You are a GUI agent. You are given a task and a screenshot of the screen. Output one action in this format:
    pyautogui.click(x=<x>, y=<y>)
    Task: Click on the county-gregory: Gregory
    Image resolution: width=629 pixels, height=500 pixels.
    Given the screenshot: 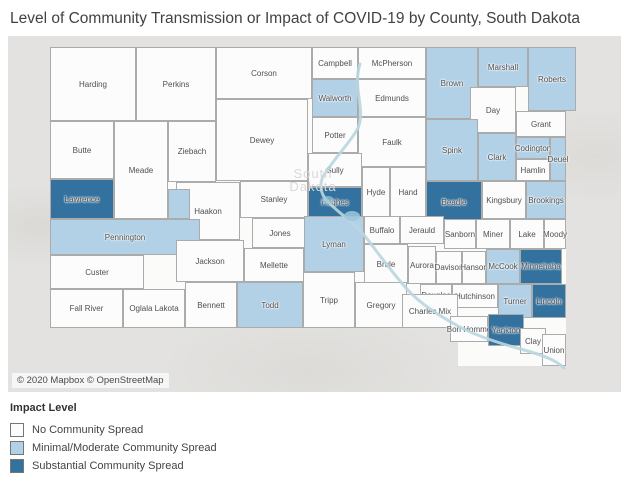 What is the action you would take?
    pyautogui.click(x=381, y=305)
    